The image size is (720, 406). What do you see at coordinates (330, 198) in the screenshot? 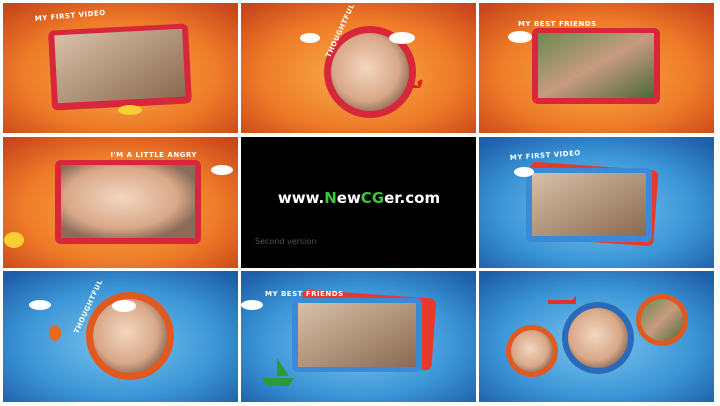
I see `url-part: N` at bounding box center [330, 198].